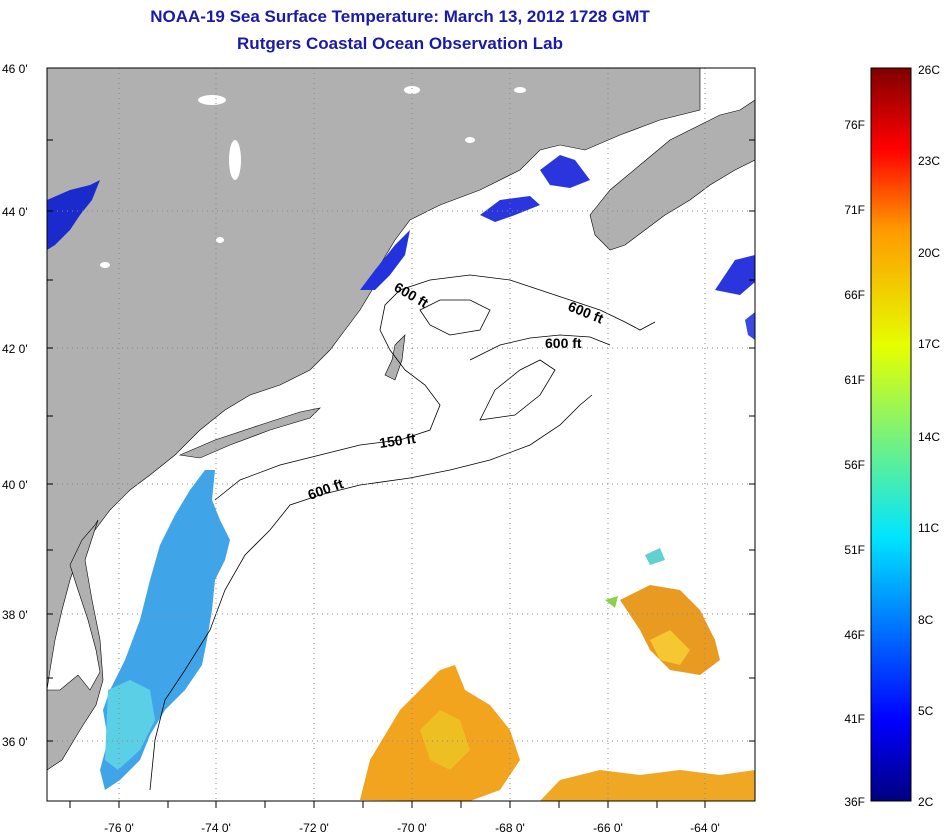 The height and width of the screenshot is (840, 944). I want to click on lon-label: -72 0', so click(314, 828).